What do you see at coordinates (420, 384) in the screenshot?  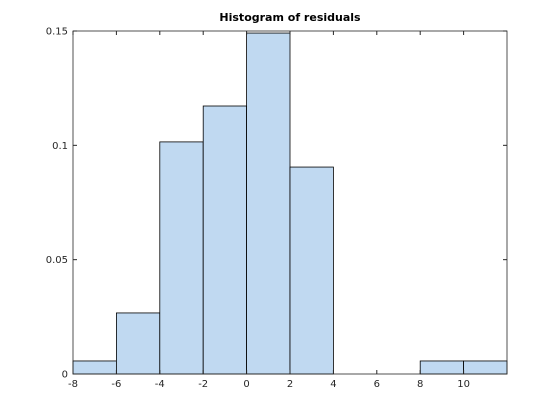 I see `x-tick-label: 8` at bounding box center [420, 384].